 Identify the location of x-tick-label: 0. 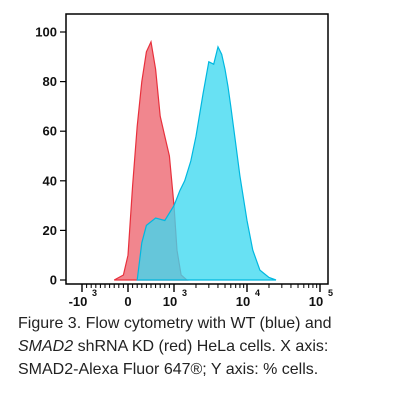
(127, 301).